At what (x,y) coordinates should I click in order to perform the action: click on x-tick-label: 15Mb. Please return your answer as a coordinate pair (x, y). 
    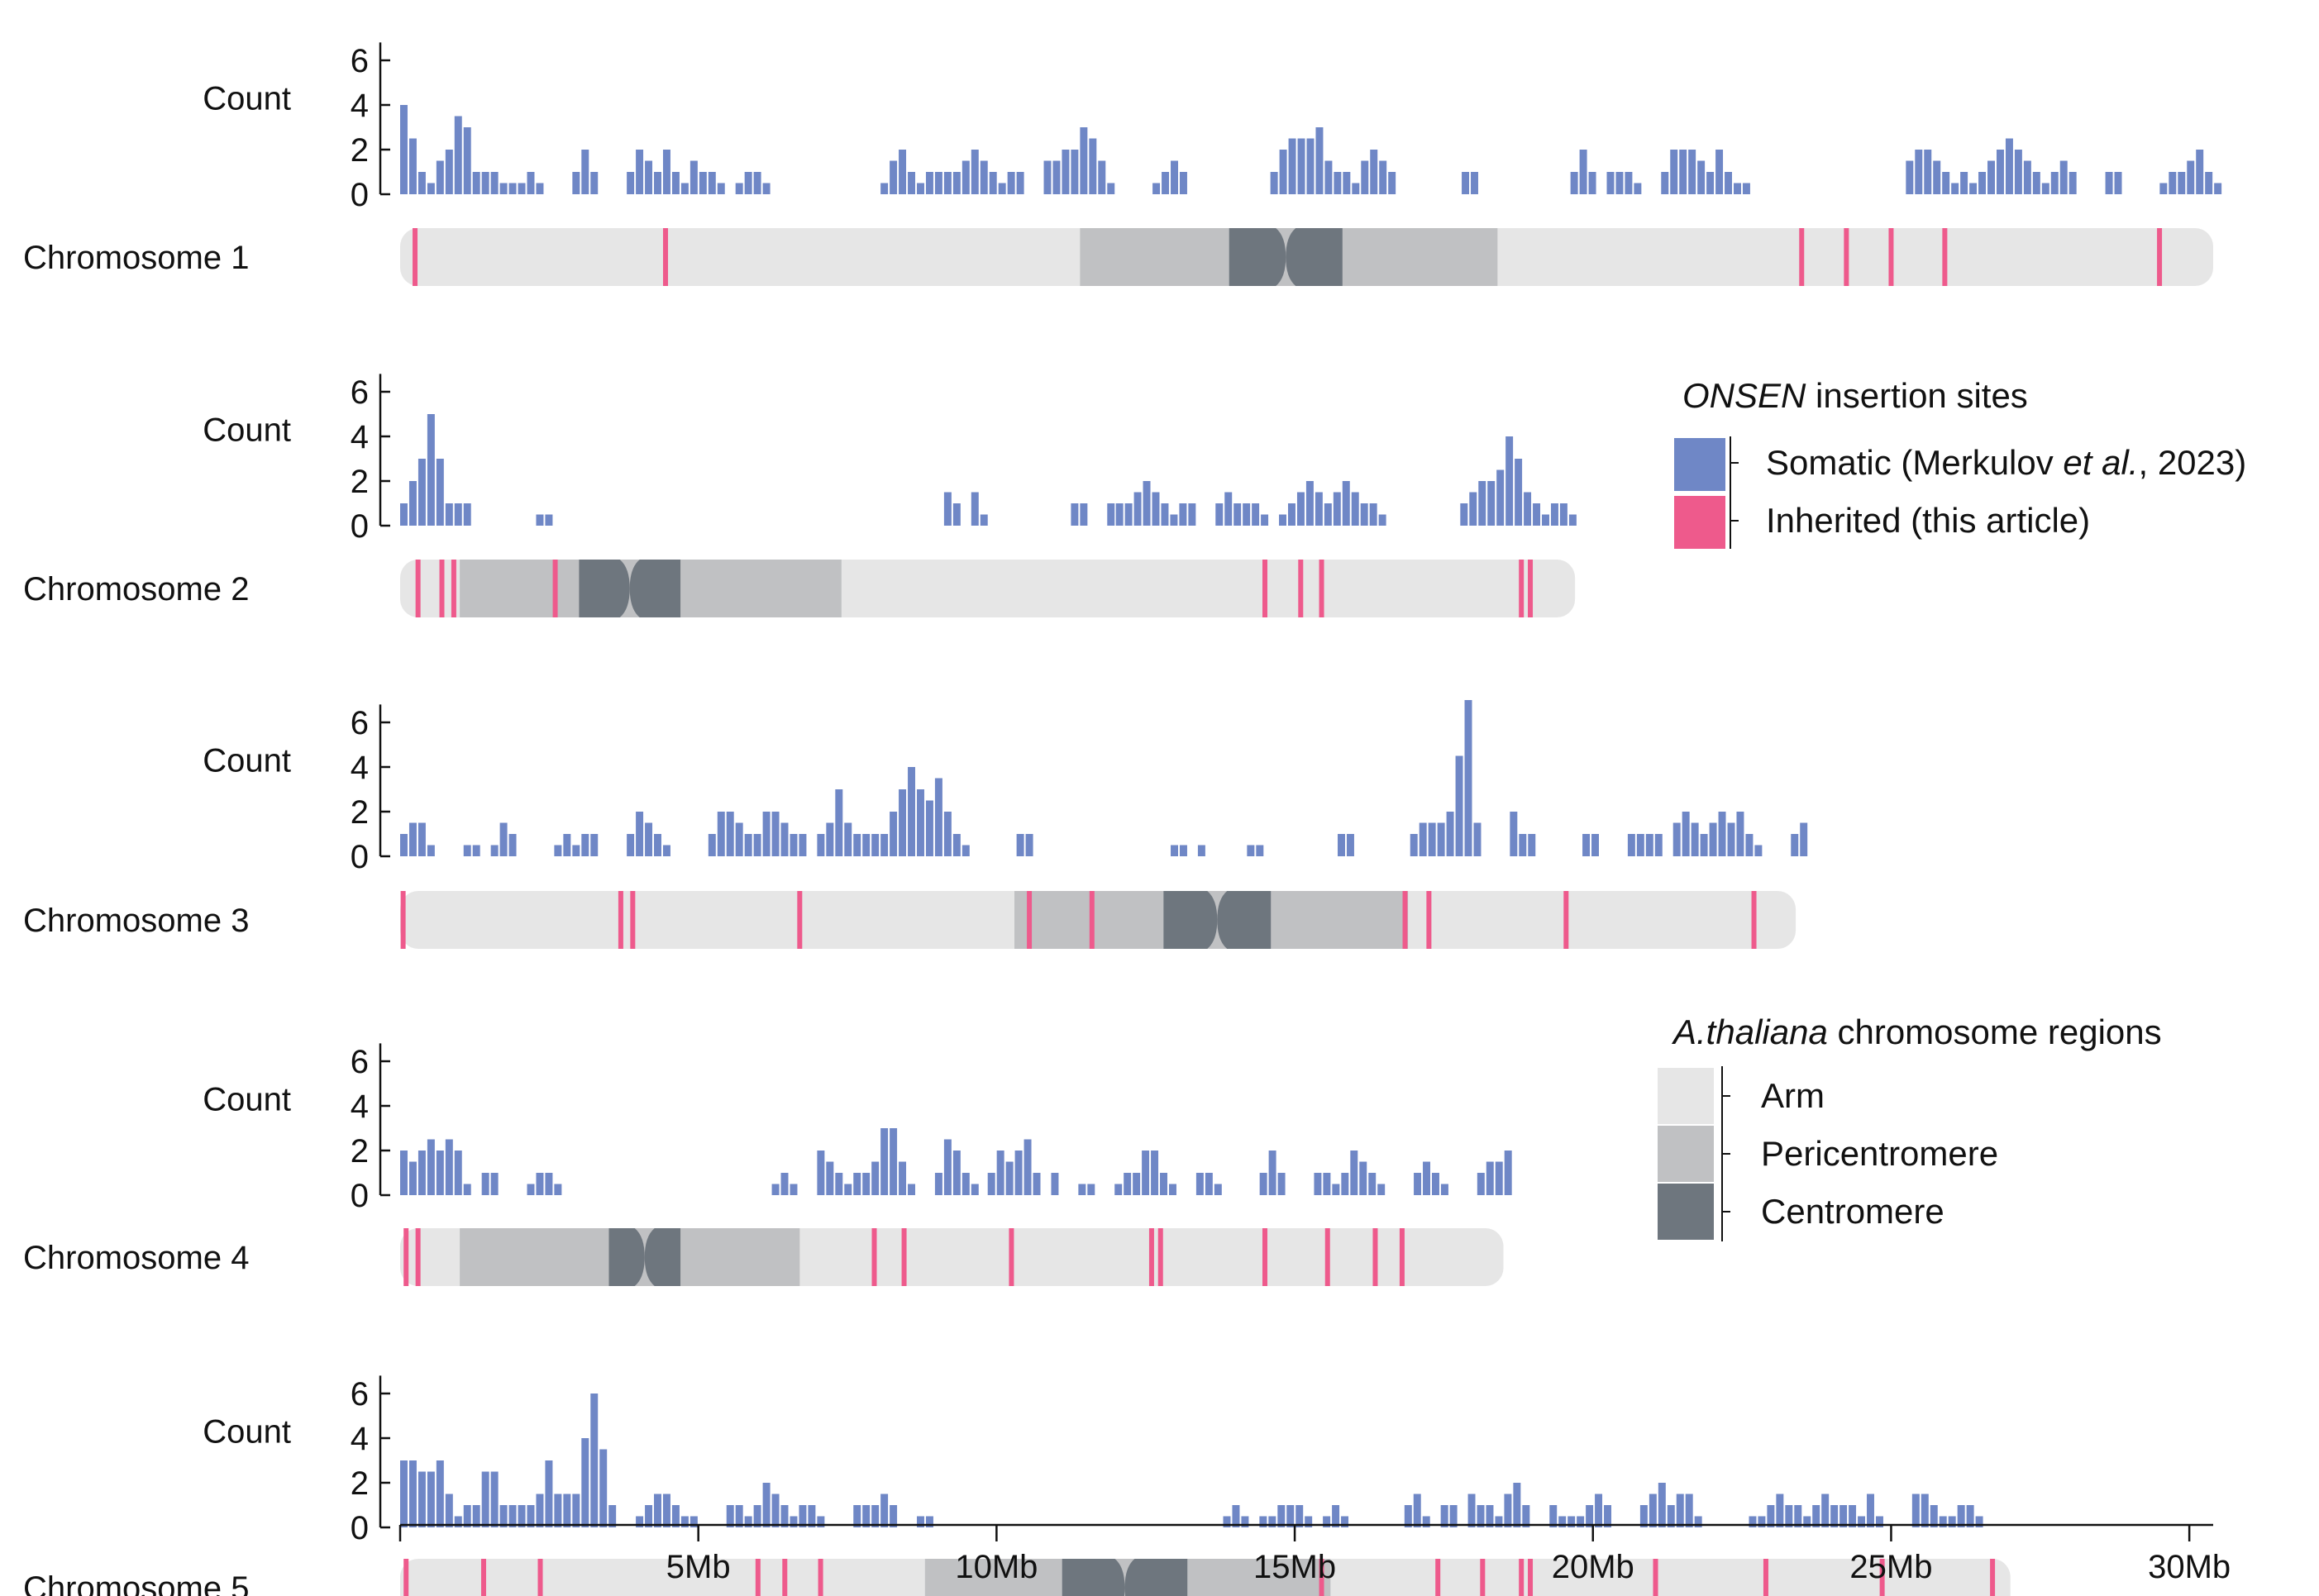
    Looking at the image, I should click on (1294, 1567).